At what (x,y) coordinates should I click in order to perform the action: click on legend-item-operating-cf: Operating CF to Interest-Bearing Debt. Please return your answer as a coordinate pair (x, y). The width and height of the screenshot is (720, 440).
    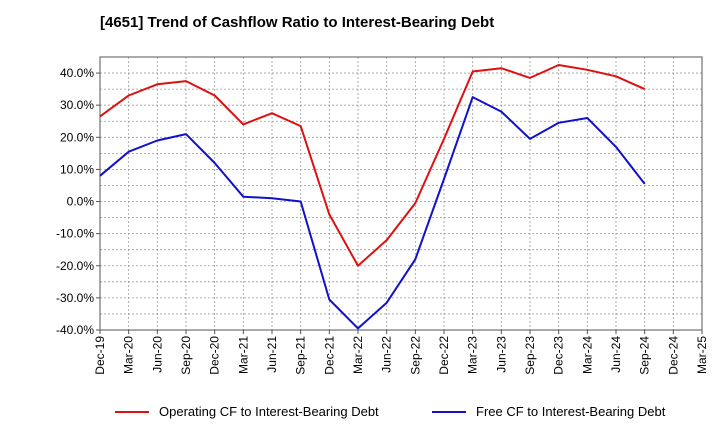
    Looking at the image, I should click on (247, 411).